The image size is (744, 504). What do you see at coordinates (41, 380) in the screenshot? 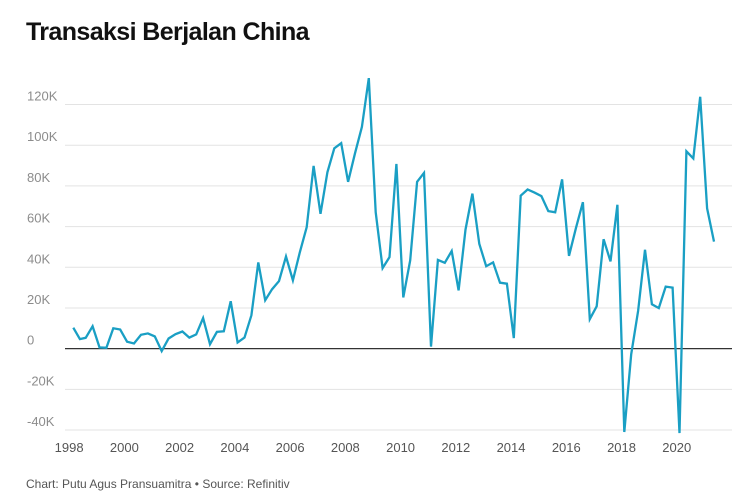
I see `y-tick-label: -20K` at bounding box center [41, 380].